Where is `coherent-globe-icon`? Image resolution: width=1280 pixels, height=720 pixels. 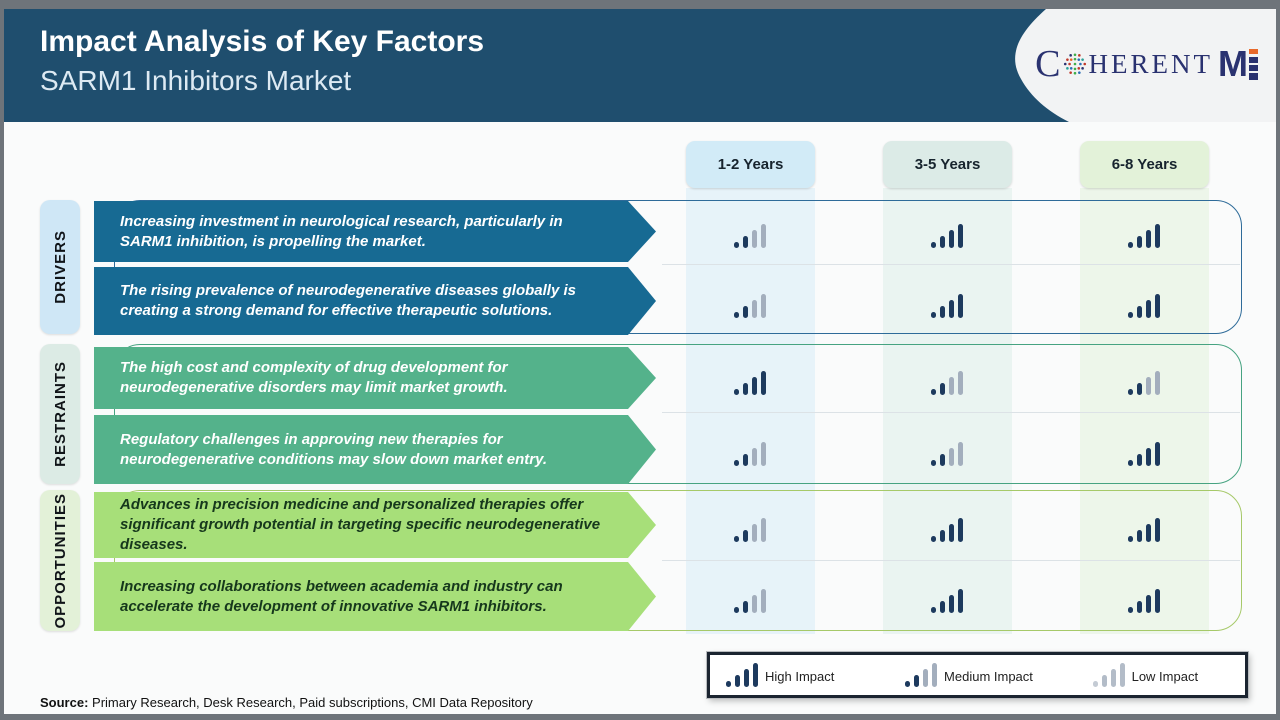 coherent-globe-icon is located at coordinates (1074, 64).